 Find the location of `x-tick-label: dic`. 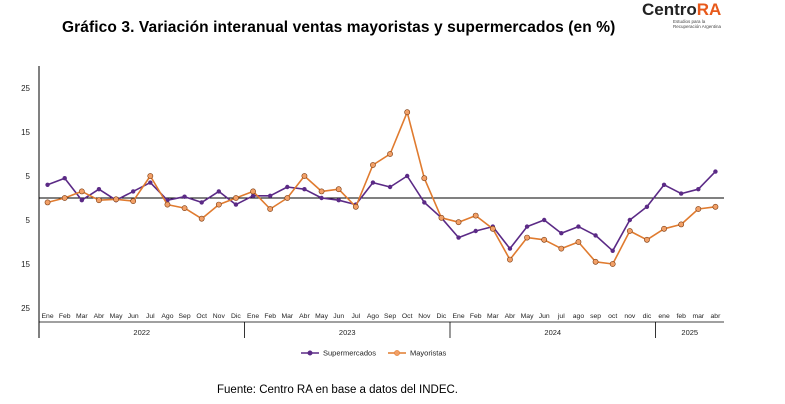

x-tick-label: dic is located at coordinates (647, 316).